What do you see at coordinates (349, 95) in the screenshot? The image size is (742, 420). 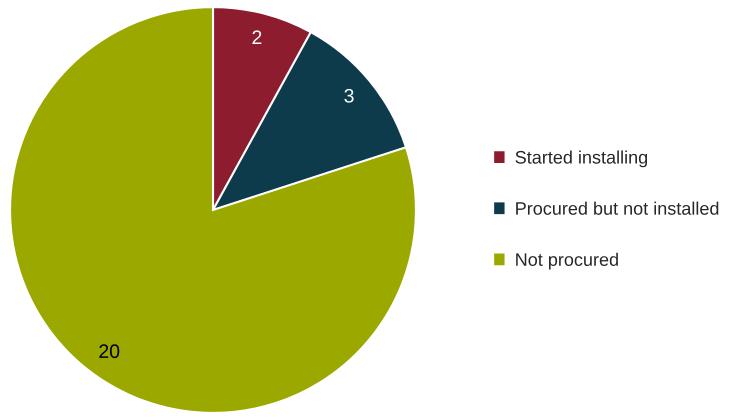 I see `data-label: 3` at bounding box center [349, 95].